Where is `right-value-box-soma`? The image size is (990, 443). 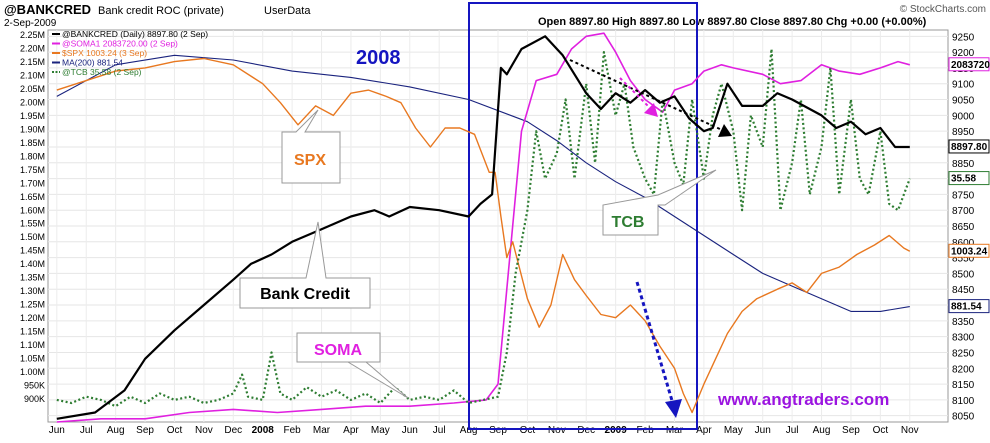
right-value-box-soma is located at coordinates (969, 64).